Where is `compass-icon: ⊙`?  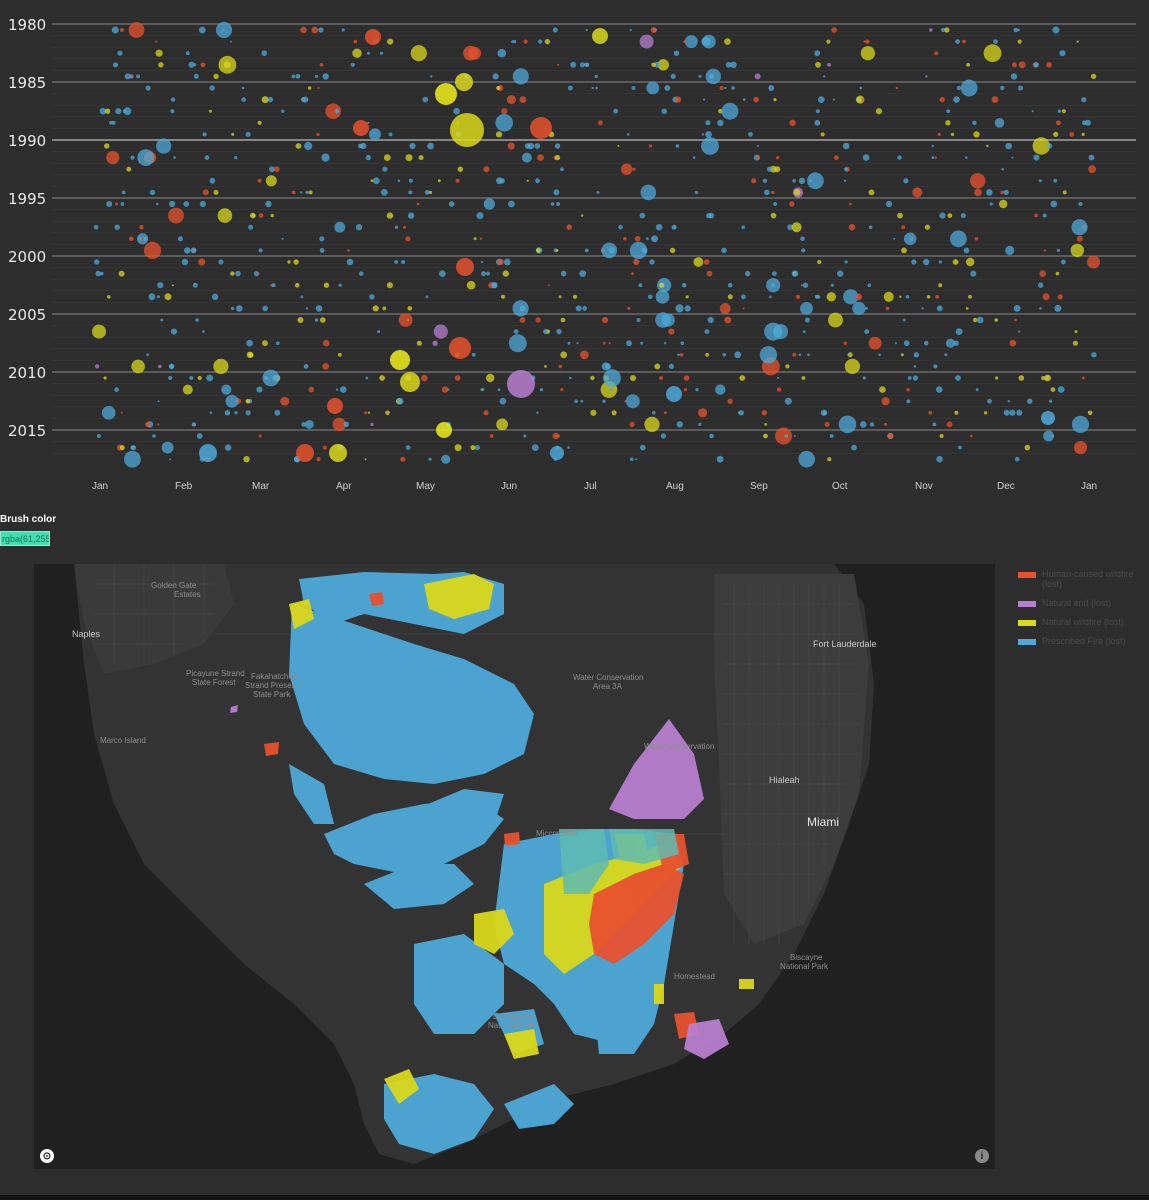
compass-icon: ⊙ is located at coordinates (47, 1156).